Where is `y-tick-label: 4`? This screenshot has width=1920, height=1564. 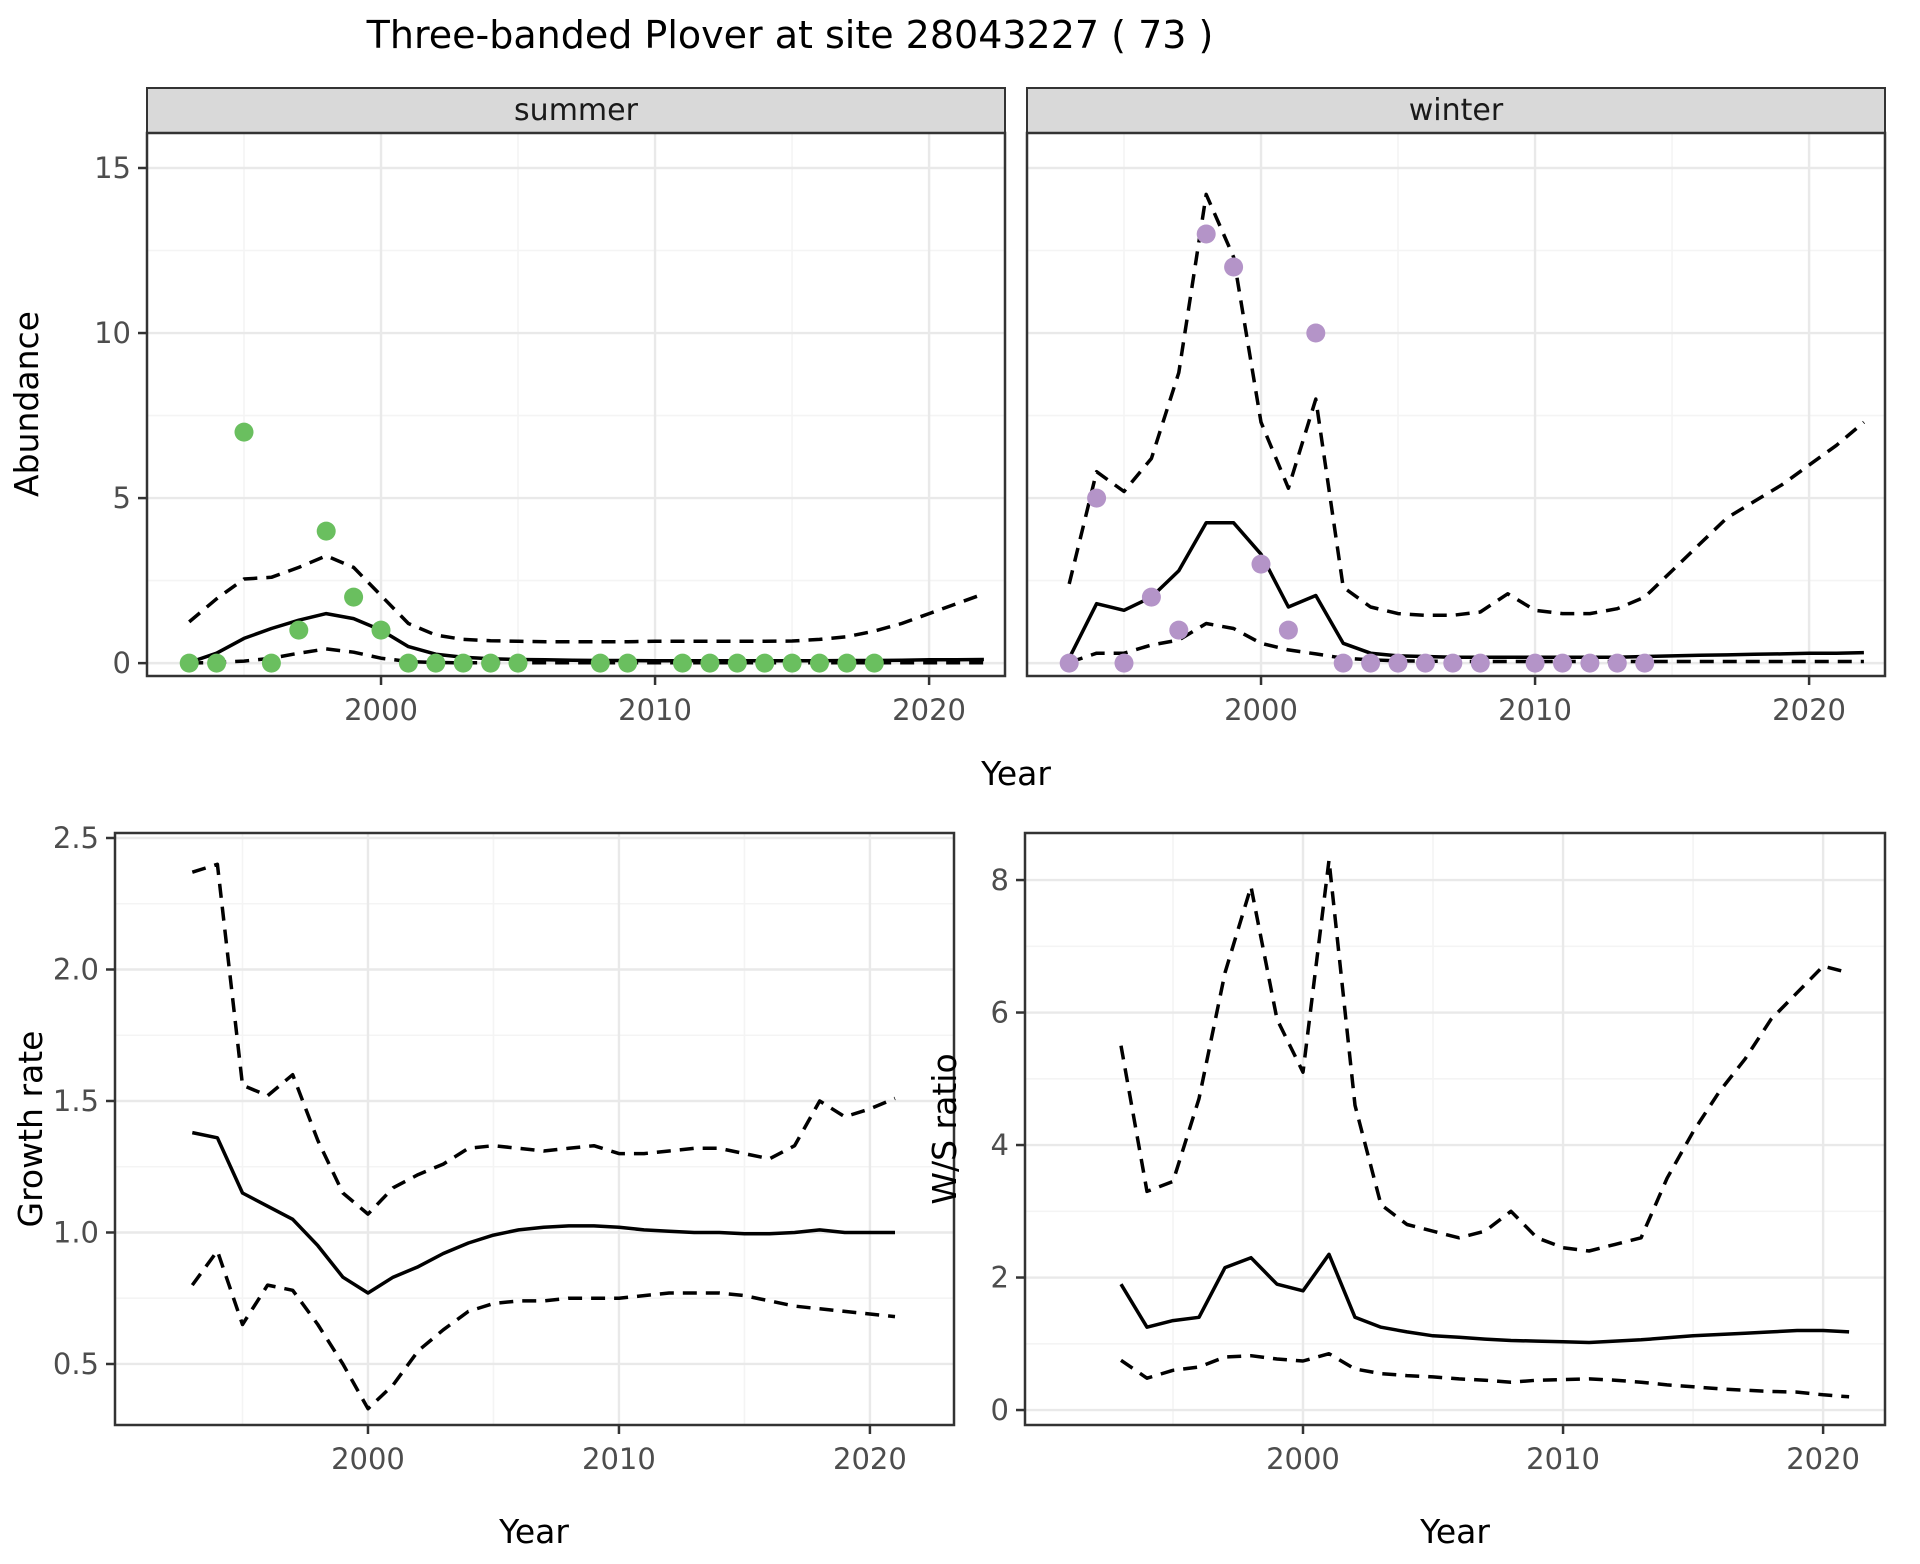 y-tick-label: 4 is located at coordinates (1000, 1145).